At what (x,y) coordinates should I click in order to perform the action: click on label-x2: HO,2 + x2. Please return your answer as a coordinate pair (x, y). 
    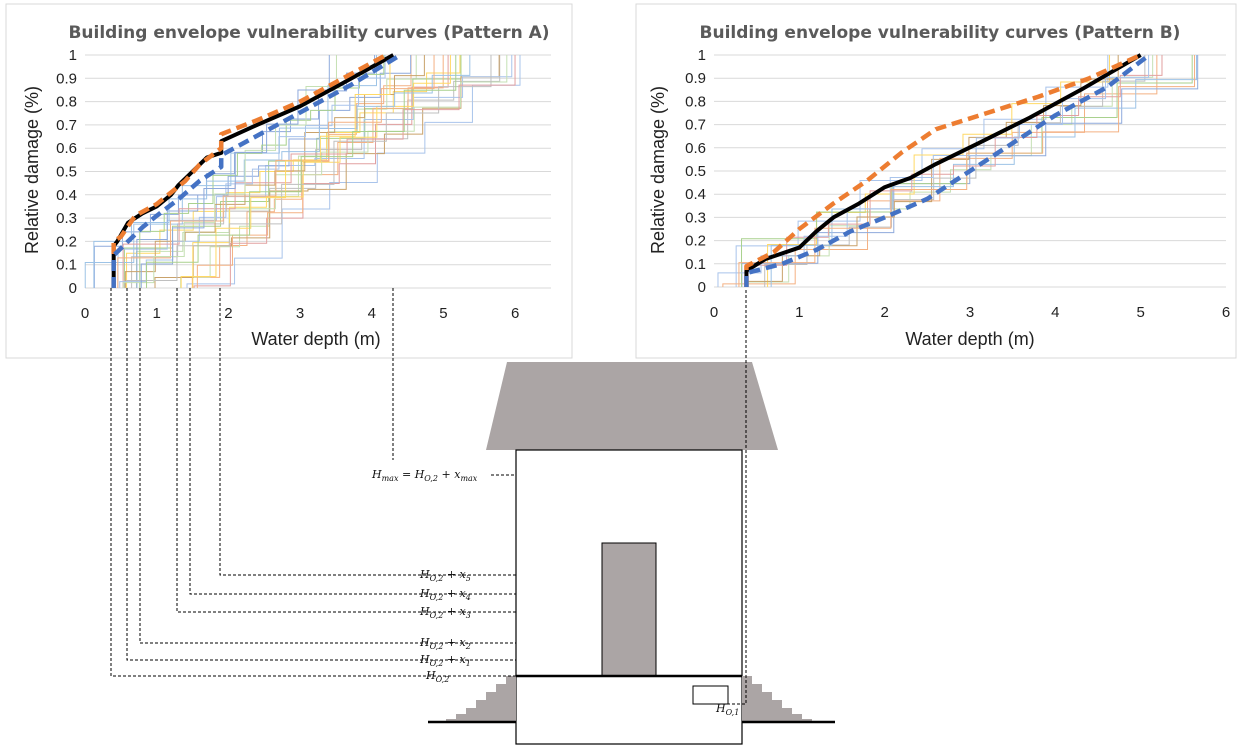
    Looking at the image, I should click on (445, 643).